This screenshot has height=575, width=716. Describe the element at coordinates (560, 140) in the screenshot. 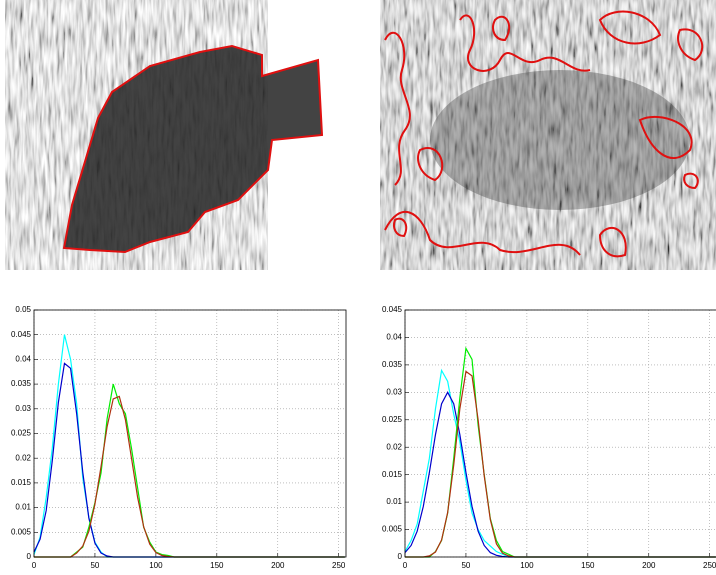

I see `shading` at that location.